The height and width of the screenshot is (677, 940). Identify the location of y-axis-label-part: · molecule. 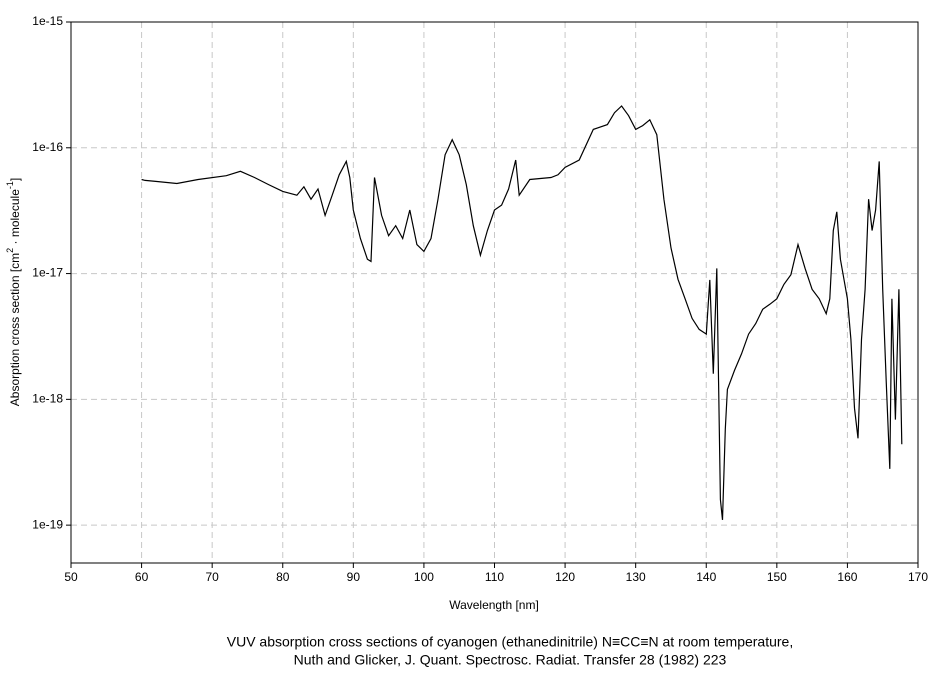
(15, 218).